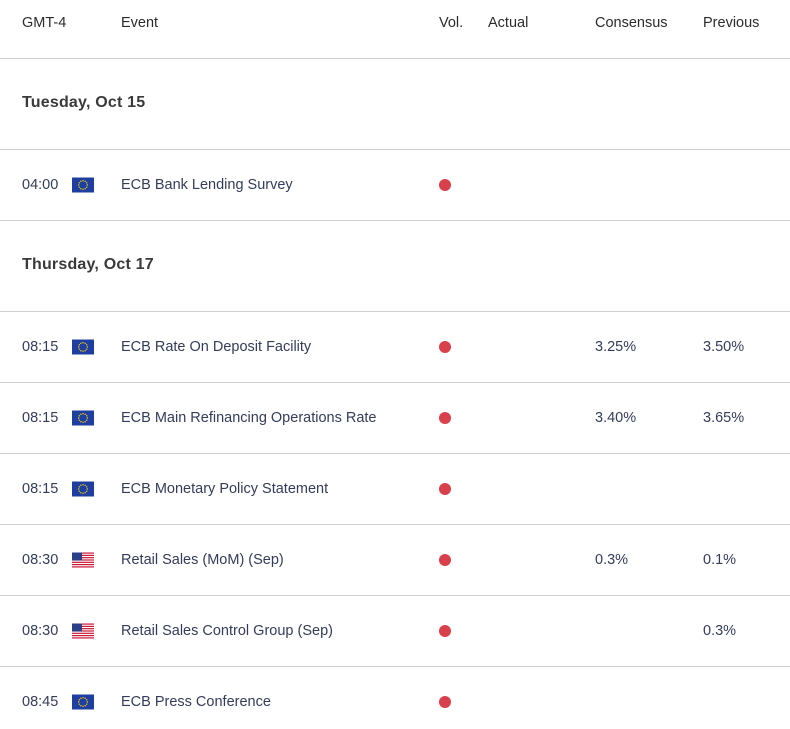  I want to click on previous-value: 3.50%, so click(724, 347).